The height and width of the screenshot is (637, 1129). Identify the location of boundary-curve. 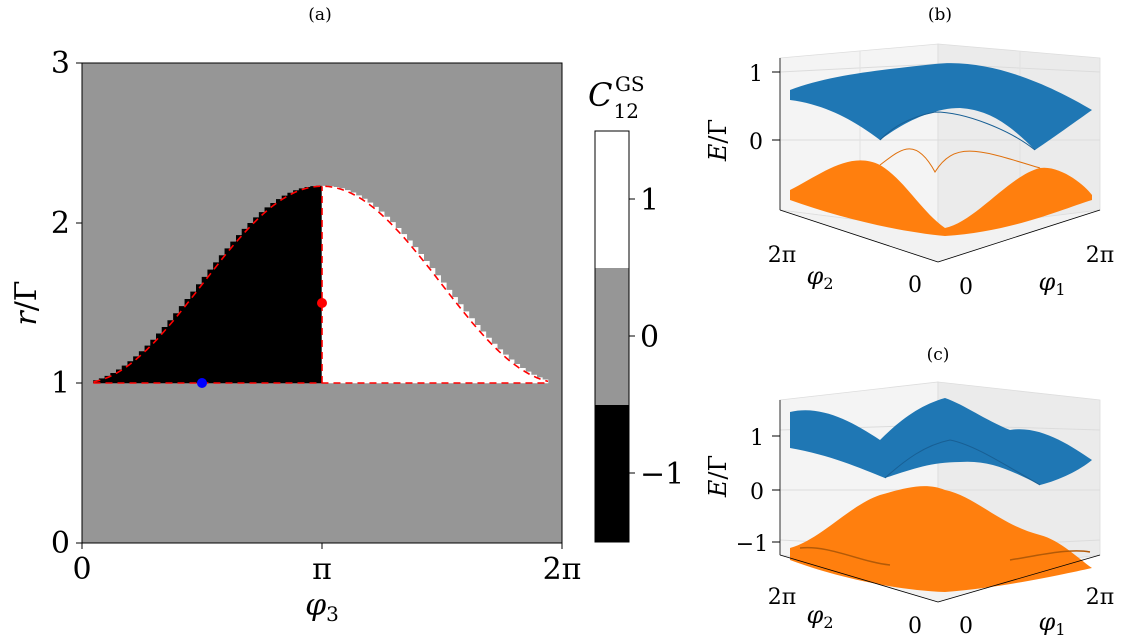
(321, 284).